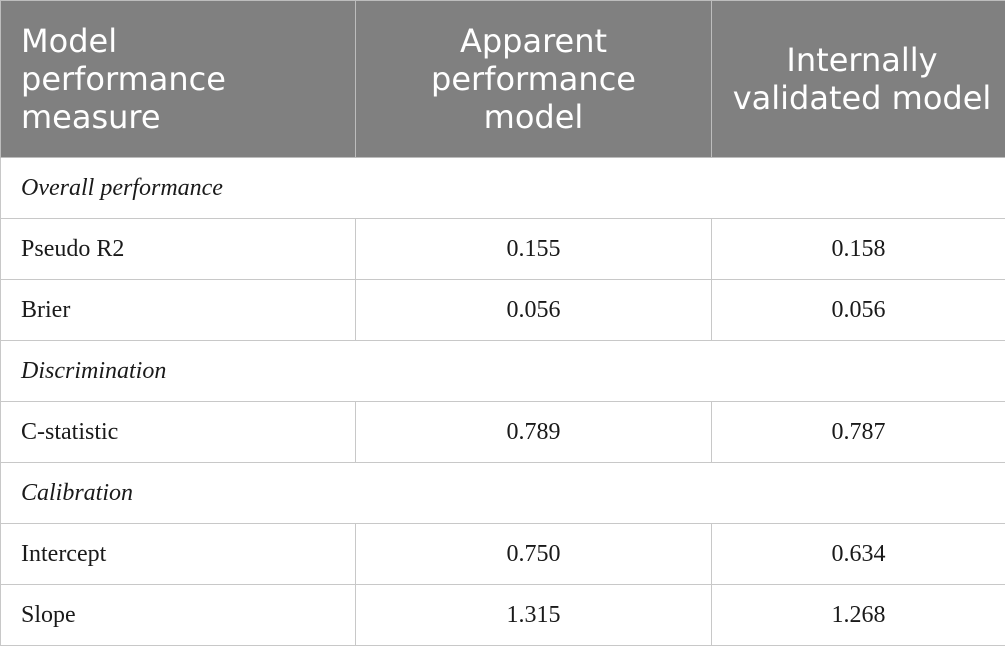 This screenshot has width=1005, height=663. What do you see at coordinates (858, 249) in the screenshot?
I see `value-cell: 0.158` at bounding box center [858, 249].